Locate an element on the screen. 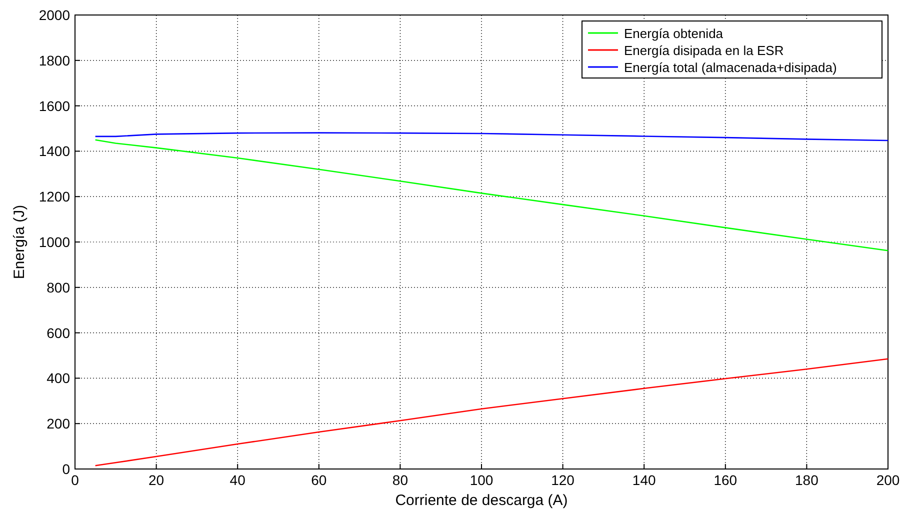 Image resolution: width=901 pixels, height=511 pixels. legend-label: Energía obtenida is located at coordinates (674, 33).